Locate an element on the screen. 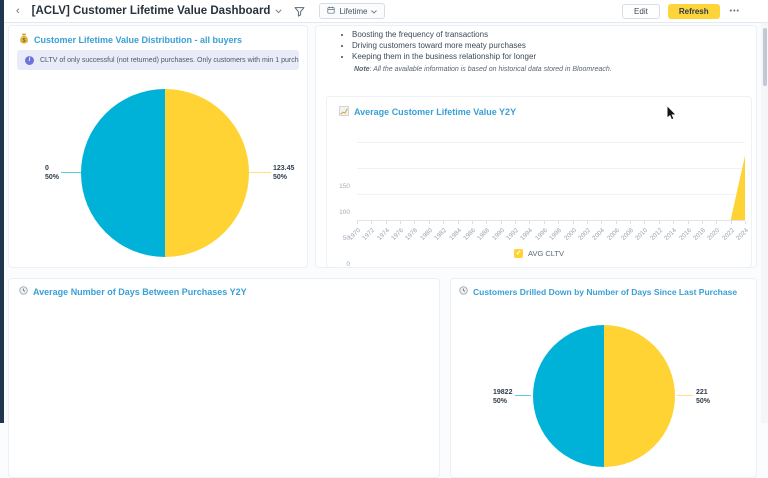 This screenshot has height=478, width=768. x-axis-tick-label: 2008 is located at coordinates (627, 234).